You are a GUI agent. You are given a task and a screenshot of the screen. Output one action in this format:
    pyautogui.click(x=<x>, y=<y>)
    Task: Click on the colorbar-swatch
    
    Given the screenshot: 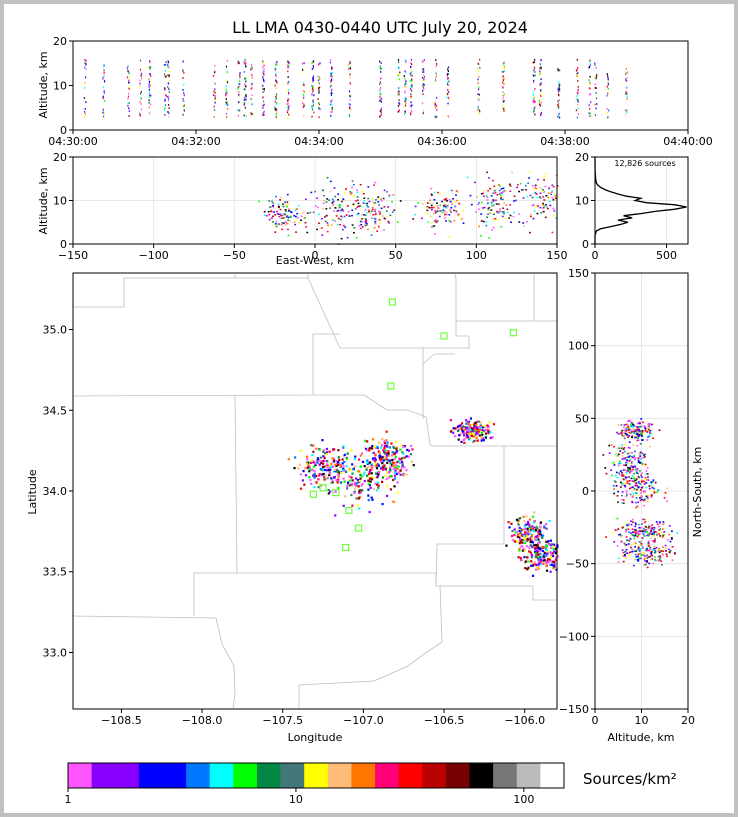 What is the action you would take?
    pyautogui.click(x=528, y=775)
    